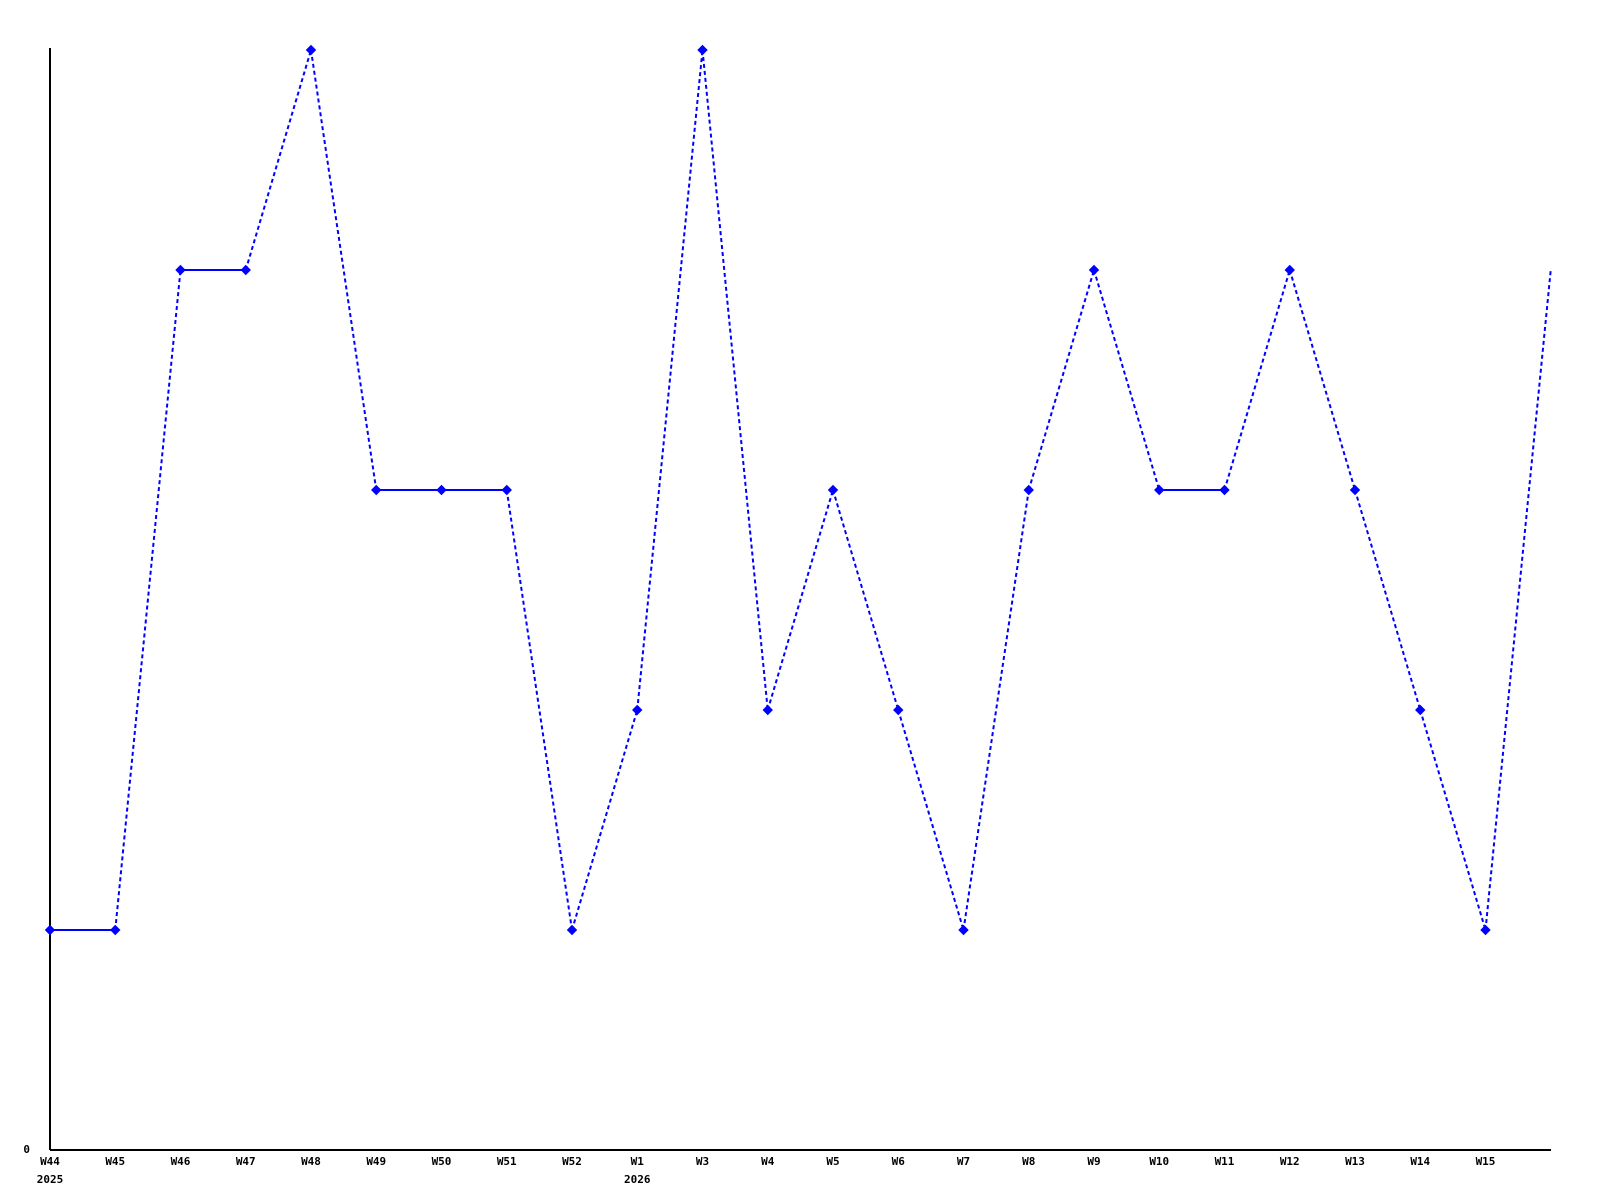  I want to click on x-tick-label: W47, so click(246, 1161).